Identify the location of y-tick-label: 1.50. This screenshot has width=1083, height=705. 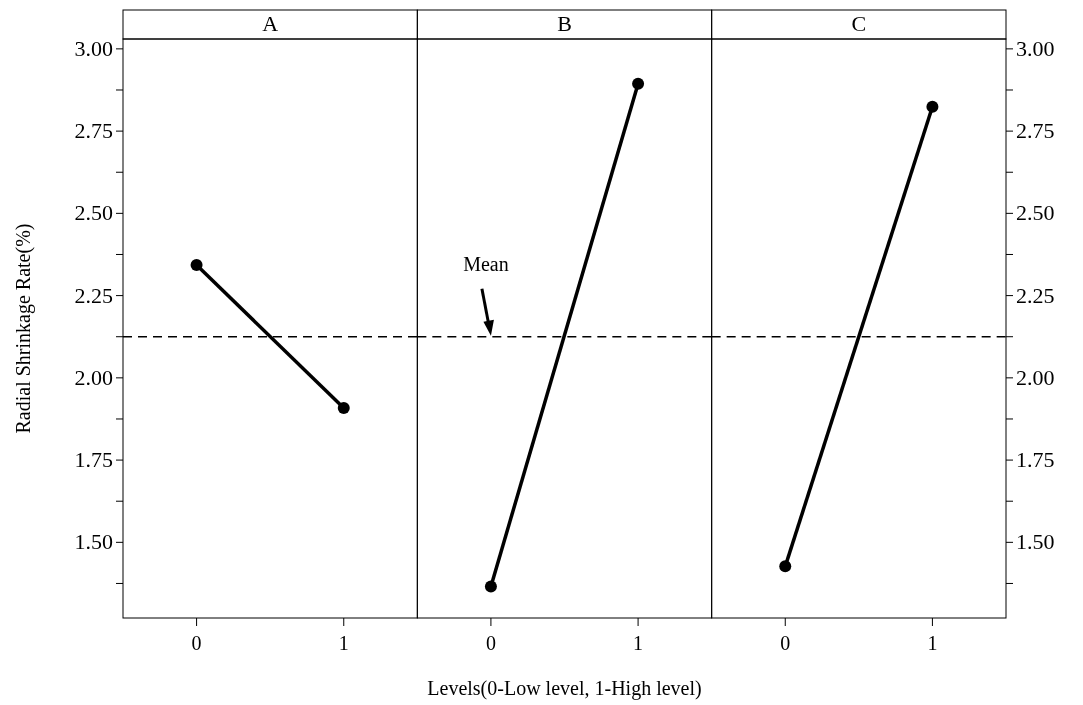
(93, 542).